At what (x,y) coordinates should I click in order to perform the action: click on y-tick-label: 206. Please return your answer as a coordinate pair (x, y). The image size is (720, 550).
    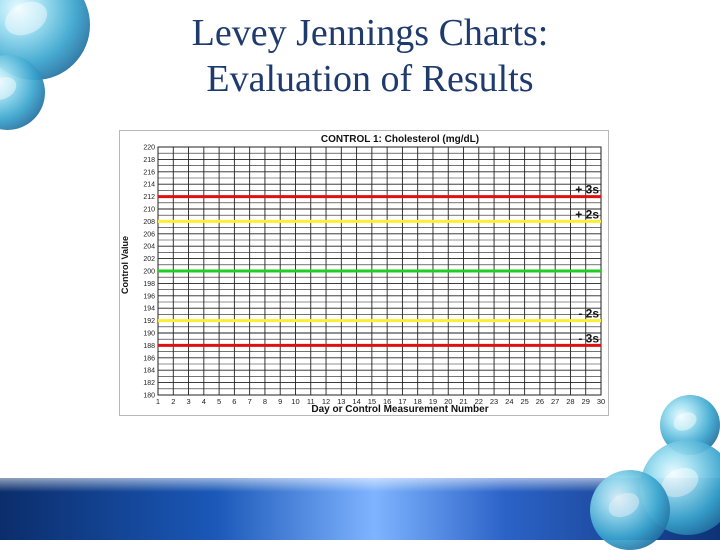
    Looking at the image, I should click on (149, 234).